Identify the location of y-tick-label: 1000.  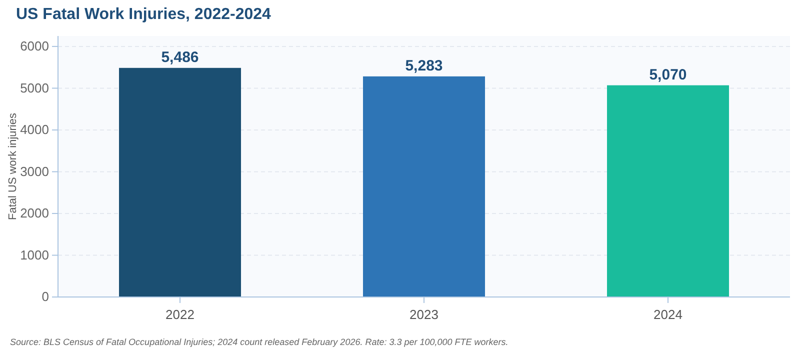
(34, 254).